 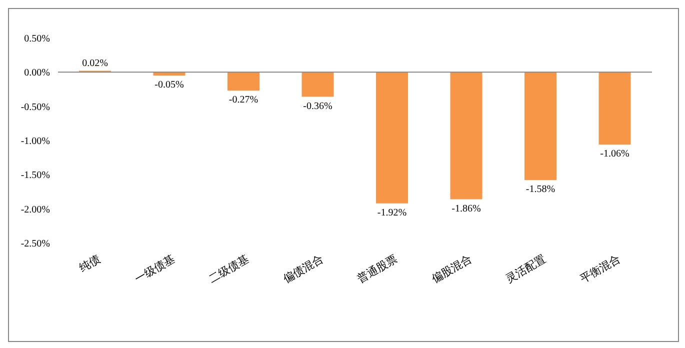 I want to click on data-label: 0.02%, so click(x=95, y=63).